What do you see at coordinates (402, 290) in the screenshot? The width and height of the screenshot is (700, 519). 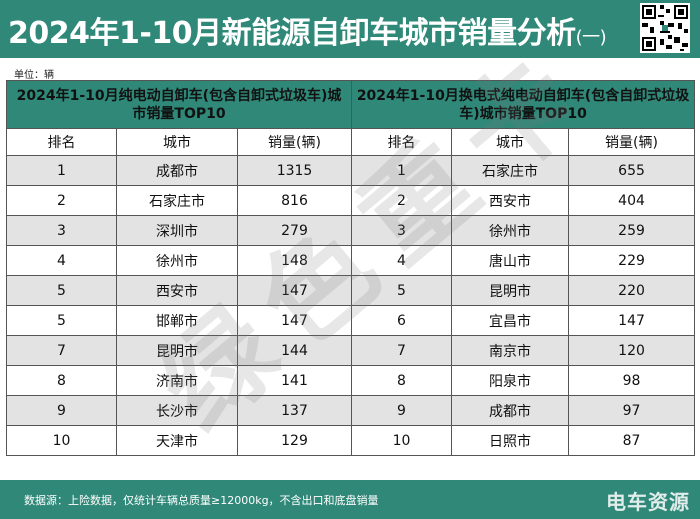 I see `right-rank-cell: 5` at bounding box center [402, 290].